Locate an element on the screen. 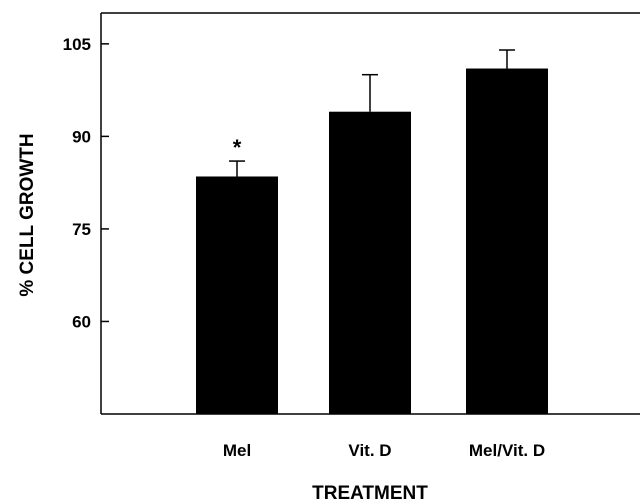 The width and height of the screenshot is (640, 504). x-axis-labels: Mel Vit. D Mel/Vit. D is located at coordinates (384, 450).